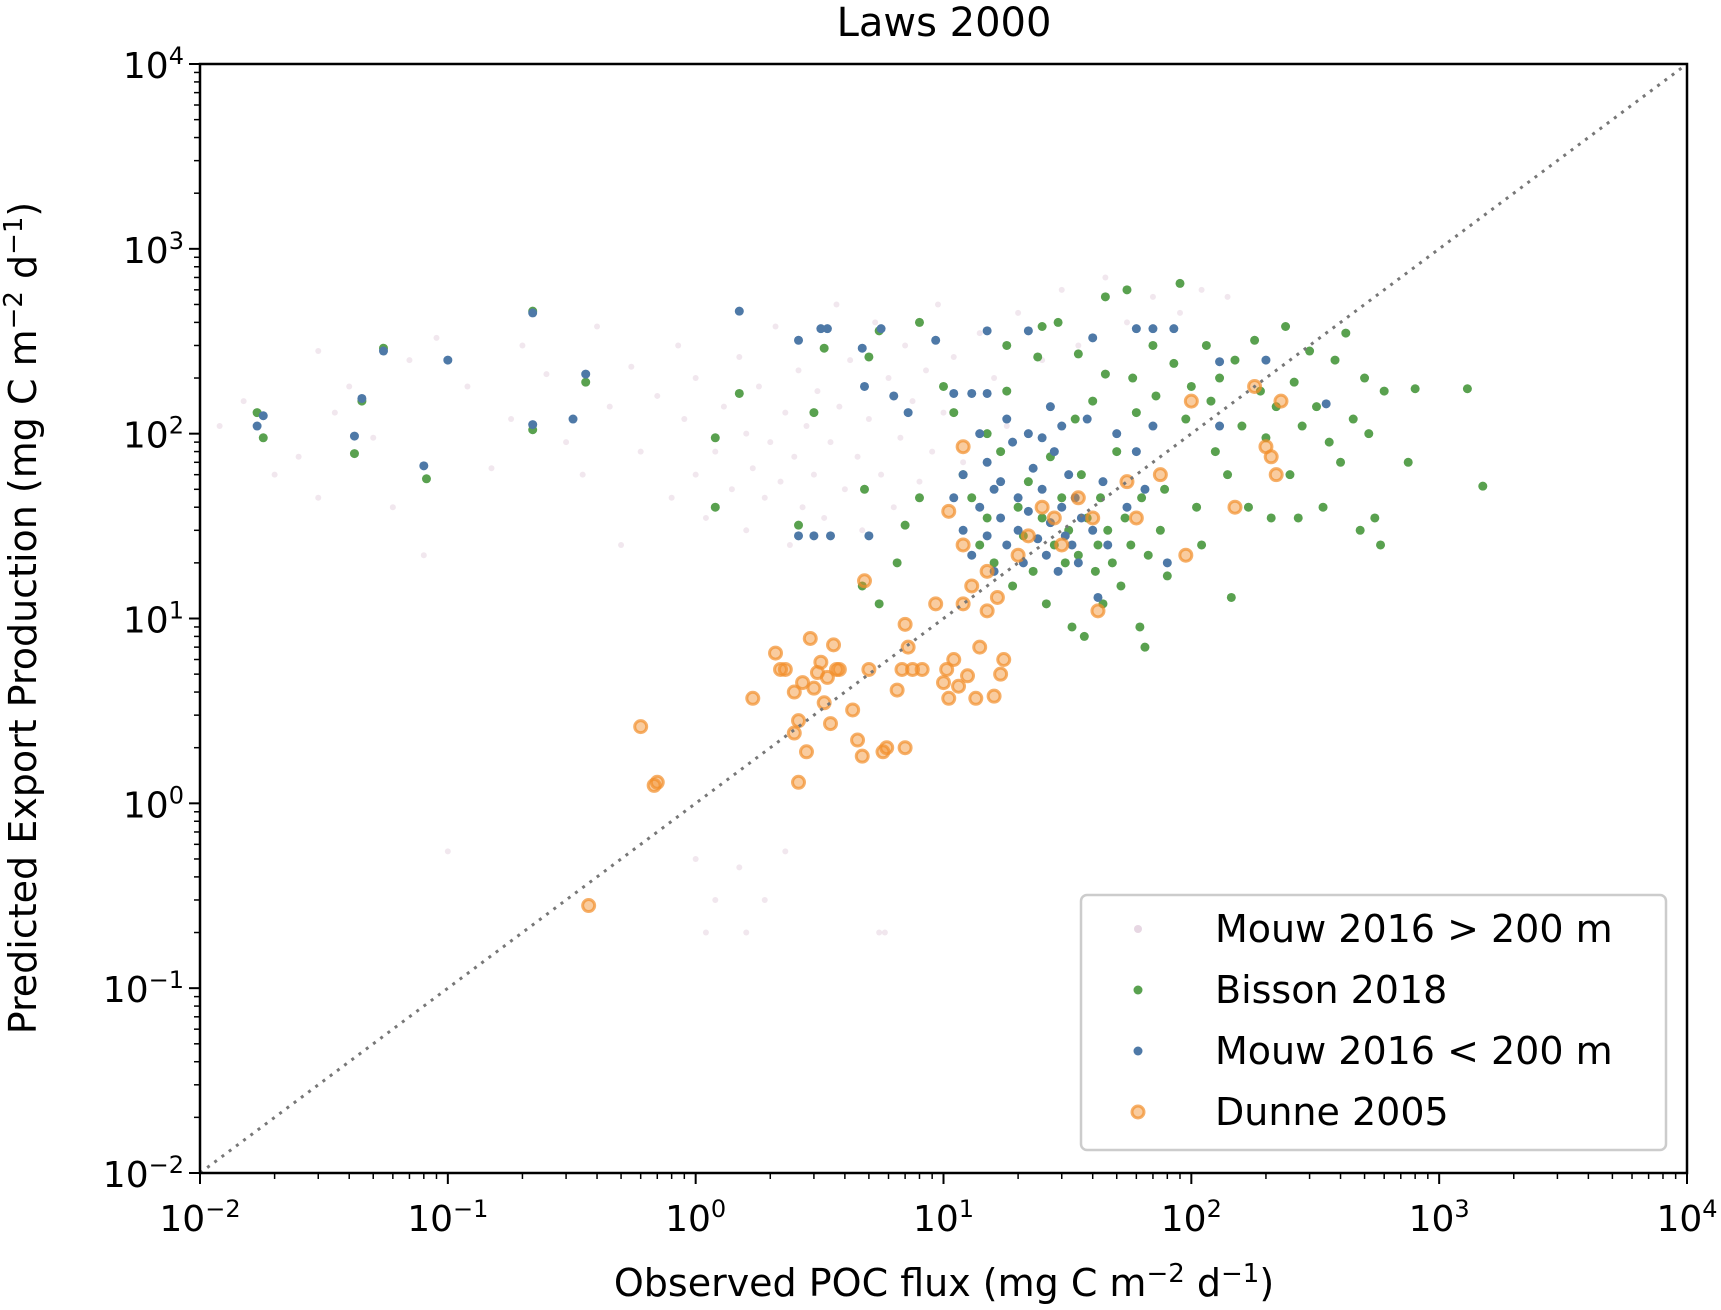 This screenshot has width=1721, height=1310. I want to click on y-tick-label: 10⁰, so click(153, 803).